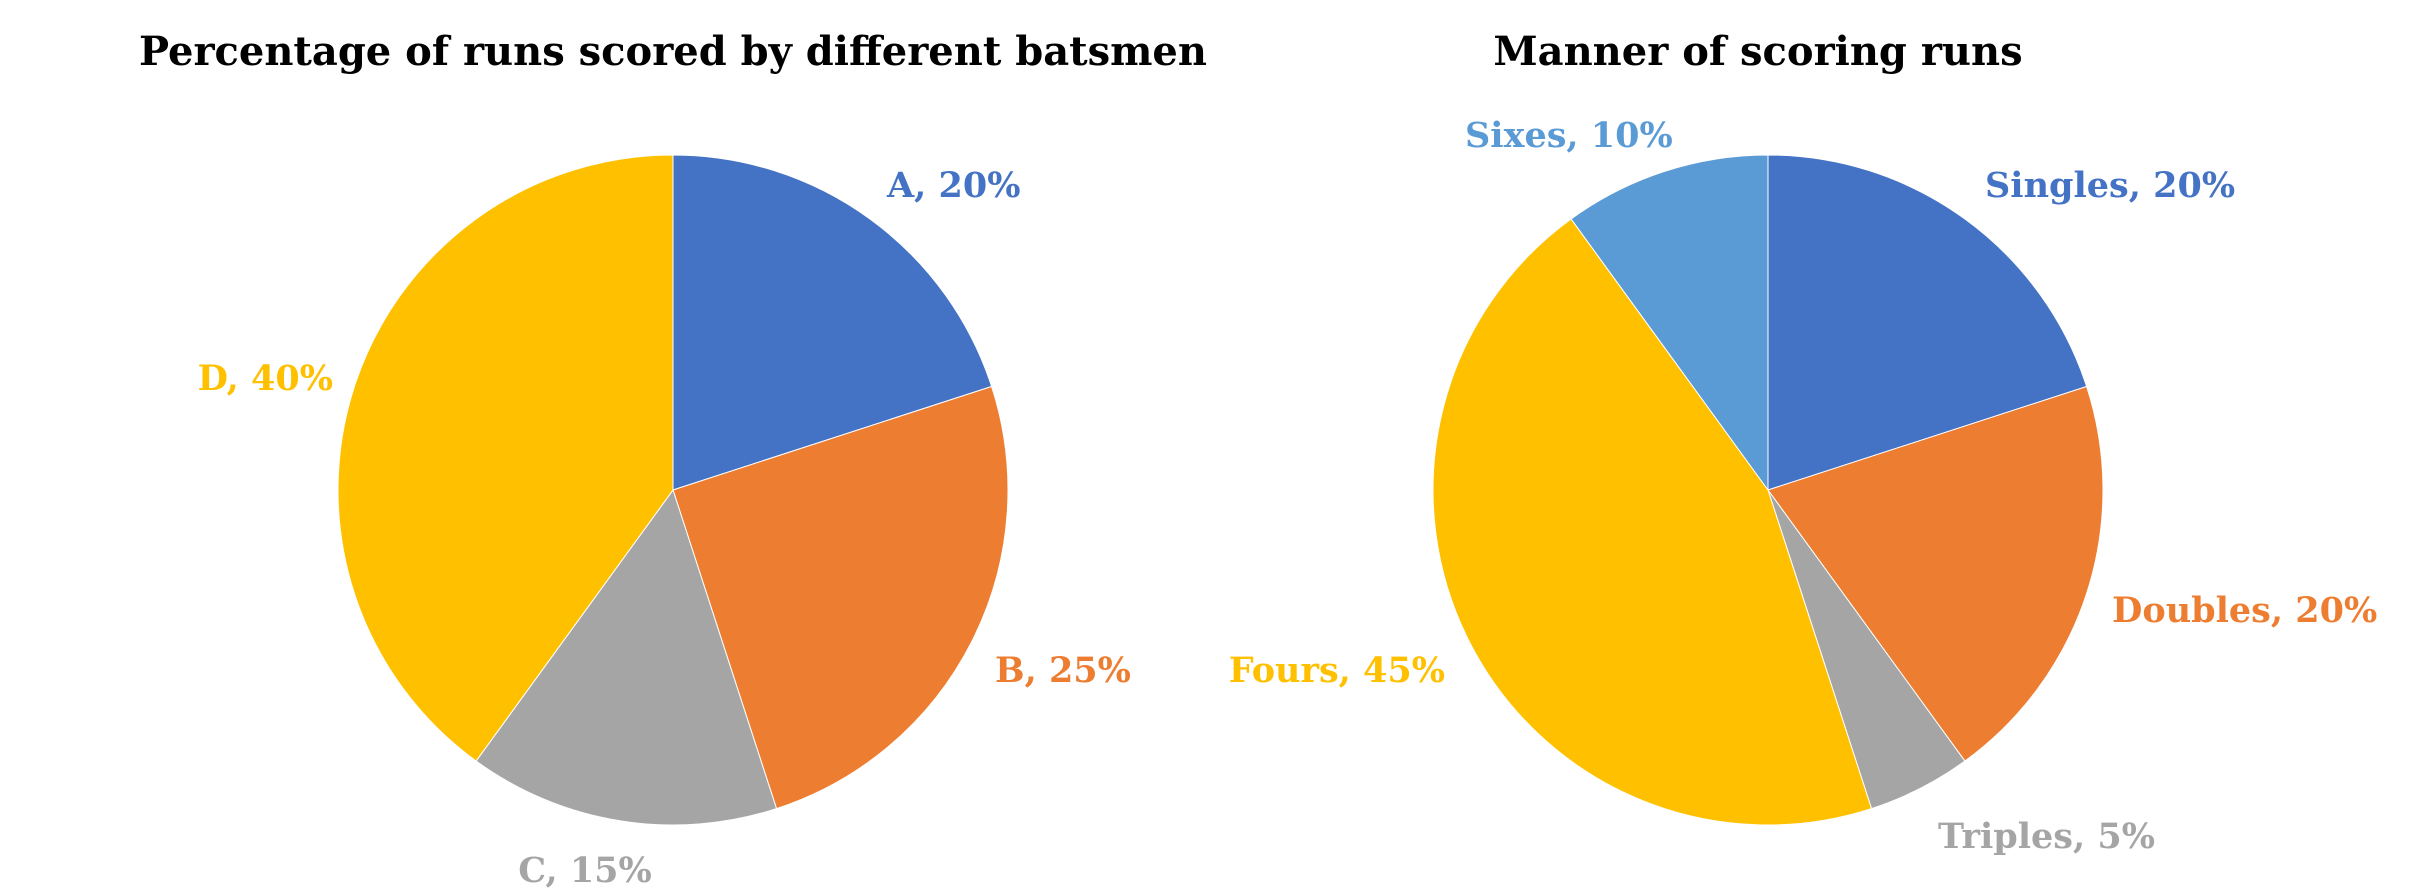 This screenshot has height=889, width=2411. Describe the element at coordinates (1337, 670) in the screenshot. I see `data-label-fours: Fours, 45%` at that location.